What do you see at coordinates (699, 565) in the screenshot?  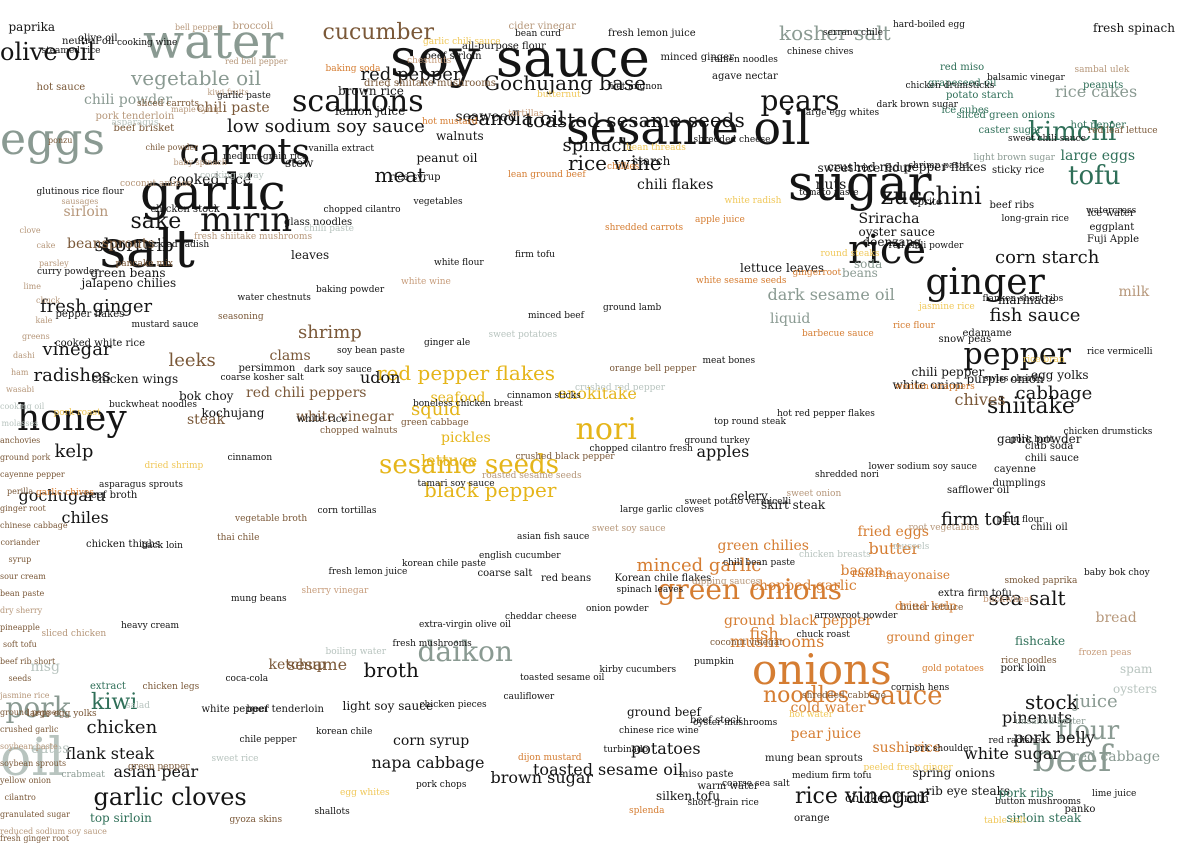 I see `word-71: minced garlic` at bounding box center [699, 565].